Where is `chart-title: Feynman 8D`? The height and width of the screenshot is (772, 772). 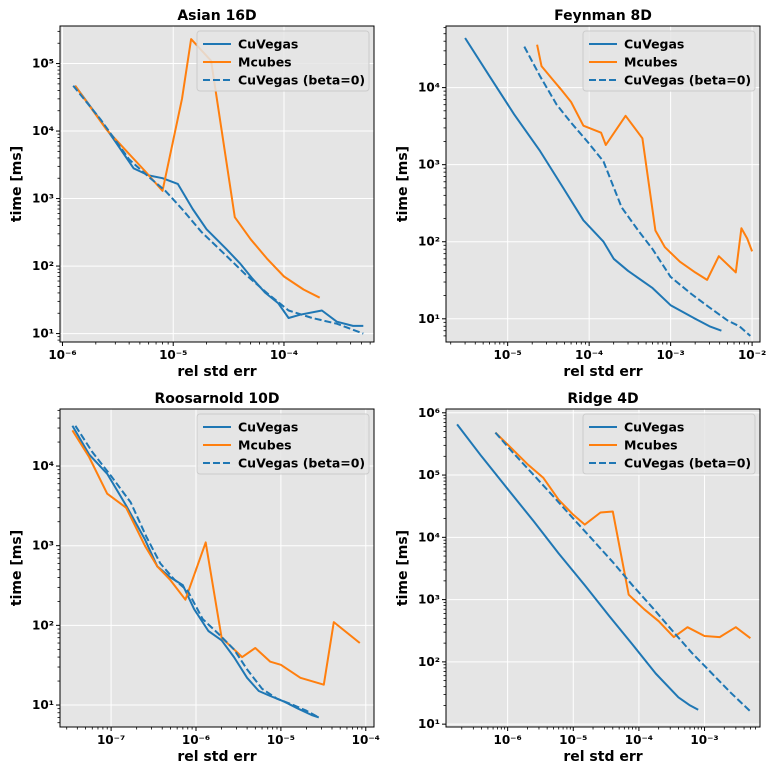
chart-title: Feynman 8D is located at coordinates (603, 16).